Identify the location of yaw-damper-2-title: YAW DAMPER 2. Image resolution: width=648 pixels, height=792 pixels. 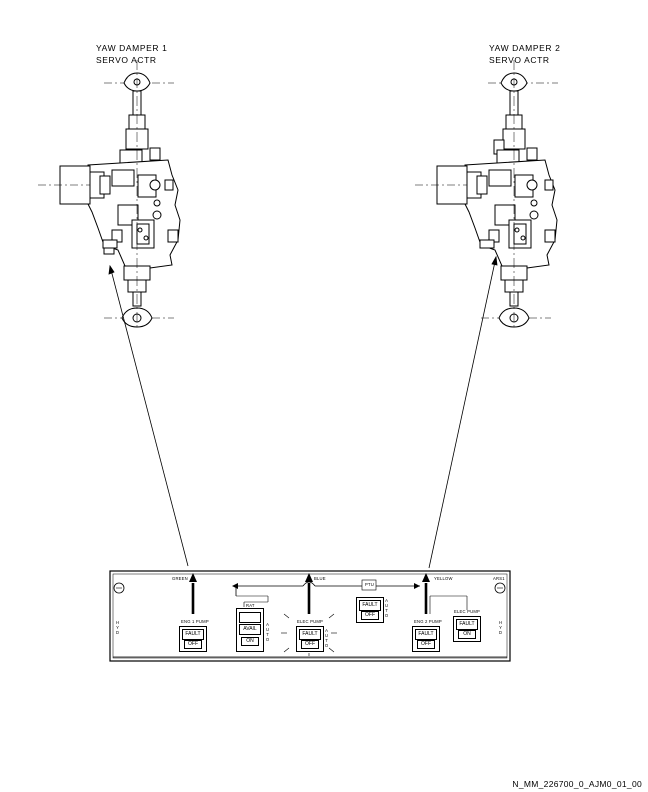
(525, 48).